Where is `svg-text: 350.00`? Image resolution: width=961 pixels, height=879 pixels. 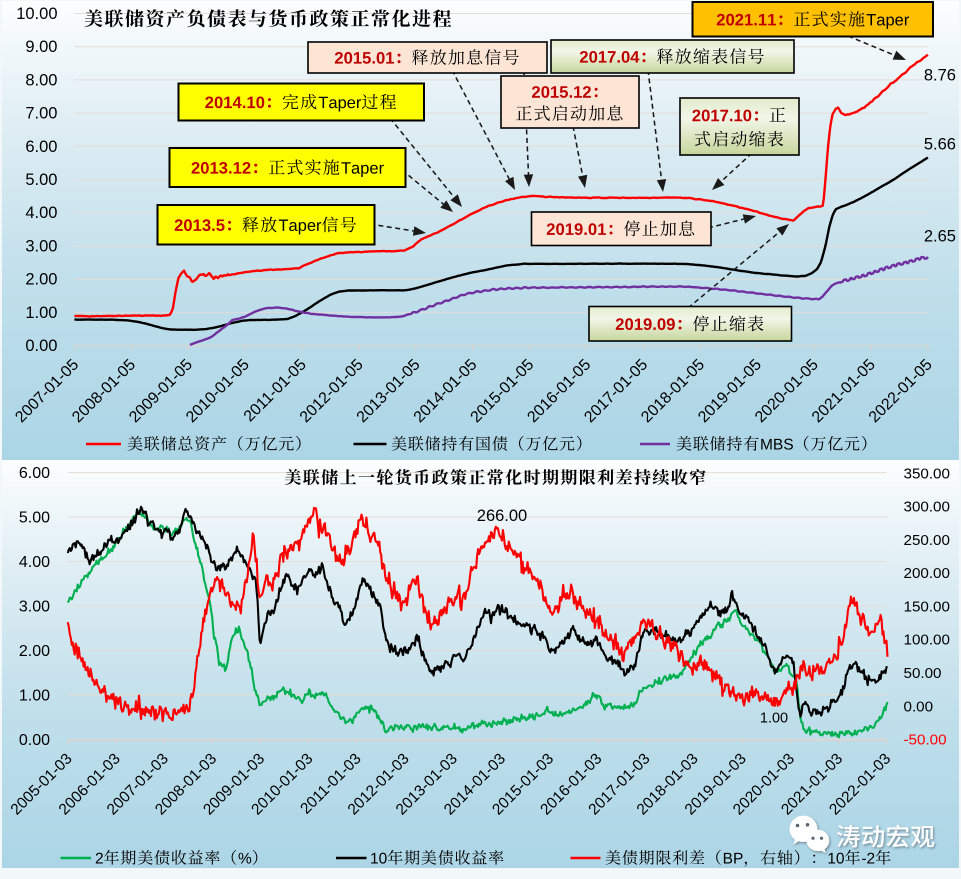 svg-text: 350.00 is located at coordinates (927, 473).